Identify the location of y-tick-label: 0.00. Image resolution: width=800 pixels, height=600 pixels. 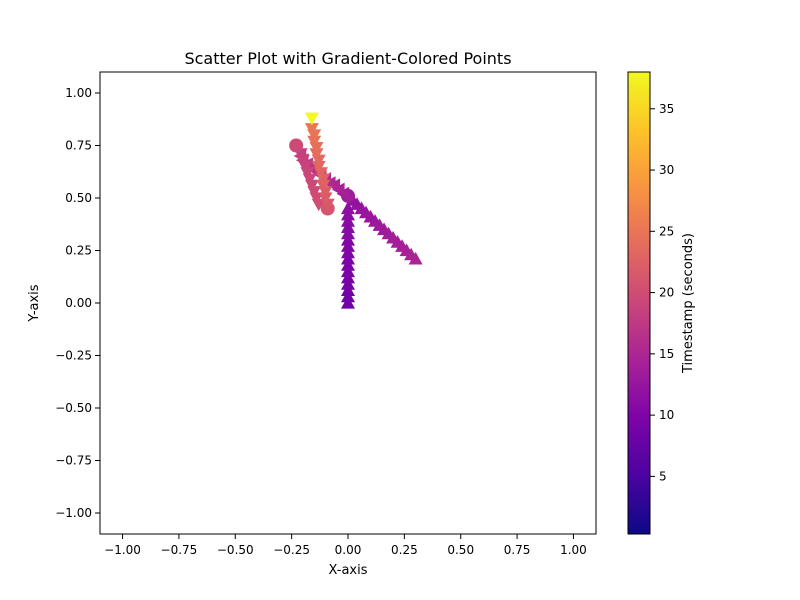
(78, 303).